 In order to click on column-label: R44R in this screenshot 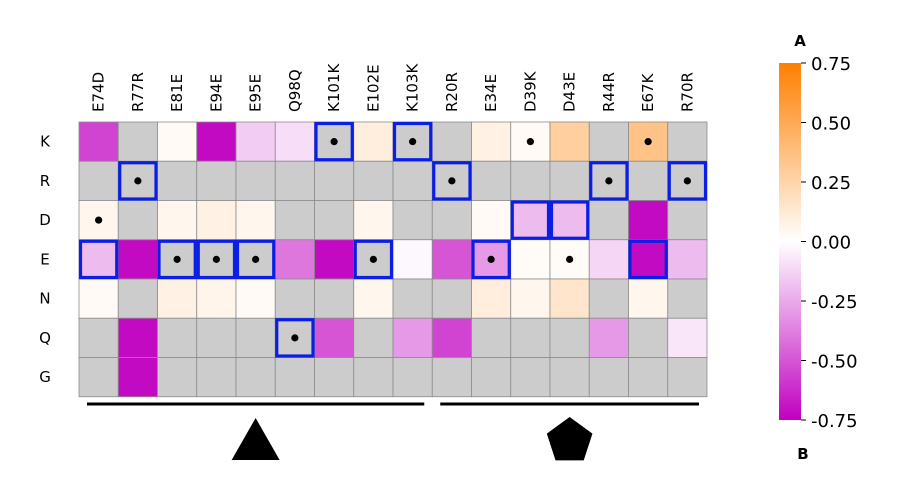, I will do `click(609, 92)`.